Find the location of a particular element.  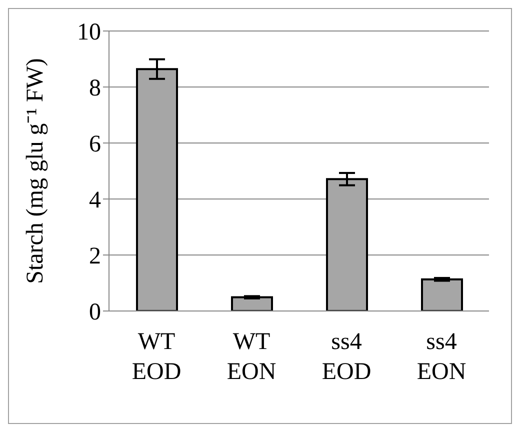

y-tick-label: 0 is located at coordinates (95, 313).